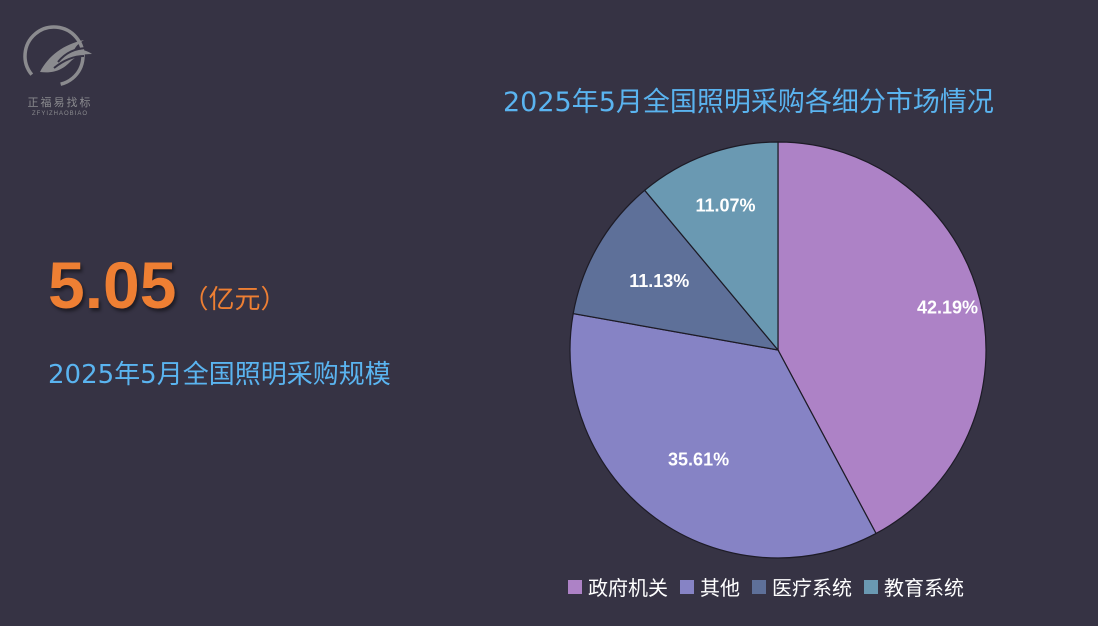 Image resolution: width=1098 pixels, height=626 pixels. What do you see at coordinates (726, 205) in the screenshot?
I see `slice-label-education: 11.07%` at bounding box center [726, 205].